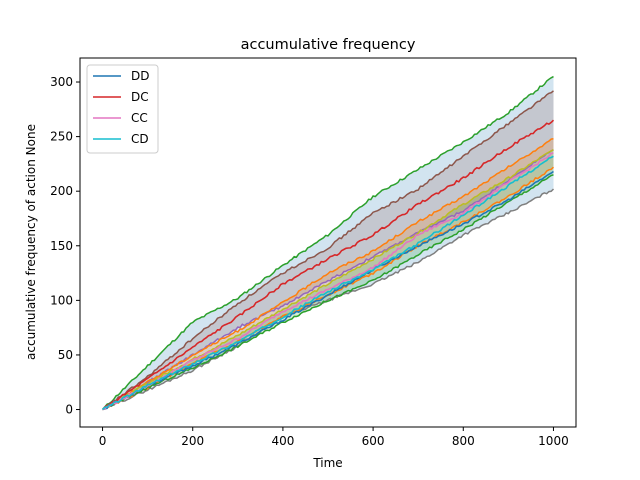 The height and width of the screenshot is (480, 640). What do you see at coordinates (373, 441) in the screenshot?
I see `x-tick-label: 600` at bounding box center [373, 441].